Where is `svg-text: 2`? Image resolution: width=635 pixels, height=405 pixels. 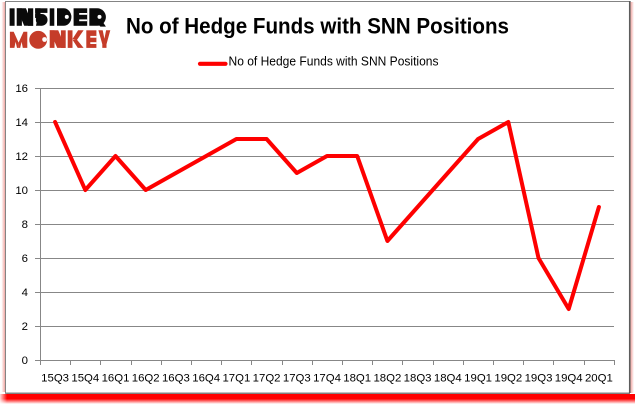 svg-text: 2 is located at coordinates (25, 327).